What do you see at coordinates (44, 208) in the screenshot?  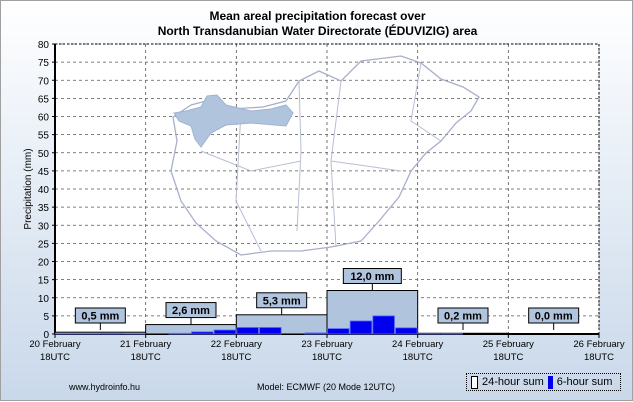 I see `y-tick-label: 35` at bounding box center [44, 208].